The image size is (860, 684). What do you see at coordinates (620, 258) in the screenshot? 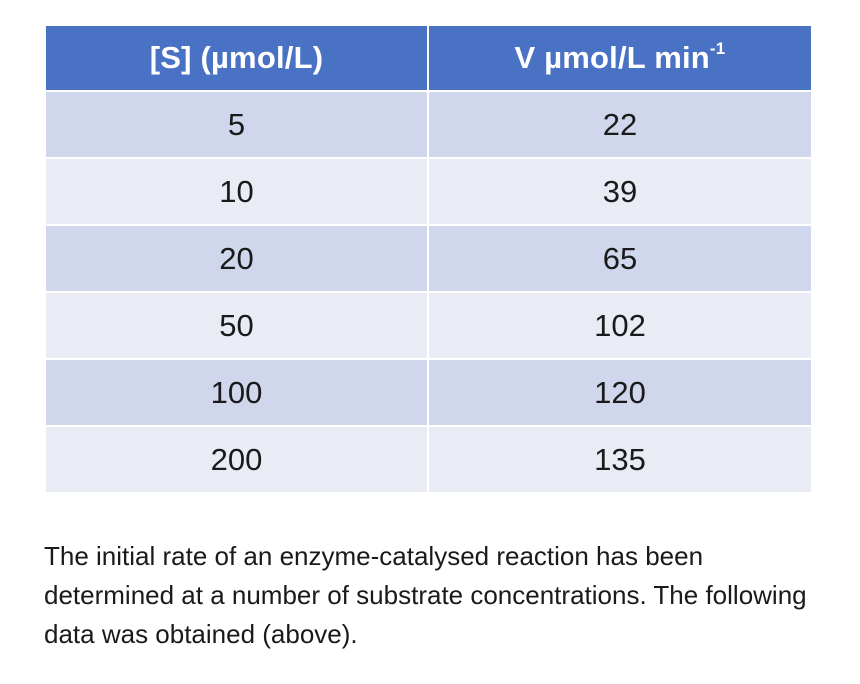
I see `cell-velocity: 65` at bounding box center [620, 258].